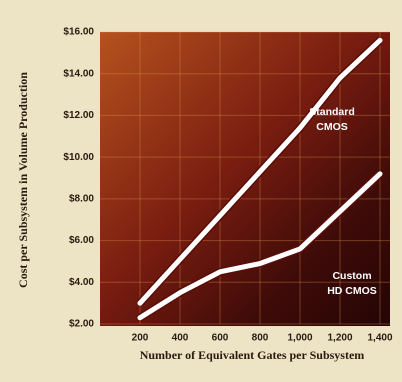 This screenshot has height=382, width=402. I want to click on x-tick-label: 200, so click(140, 338).